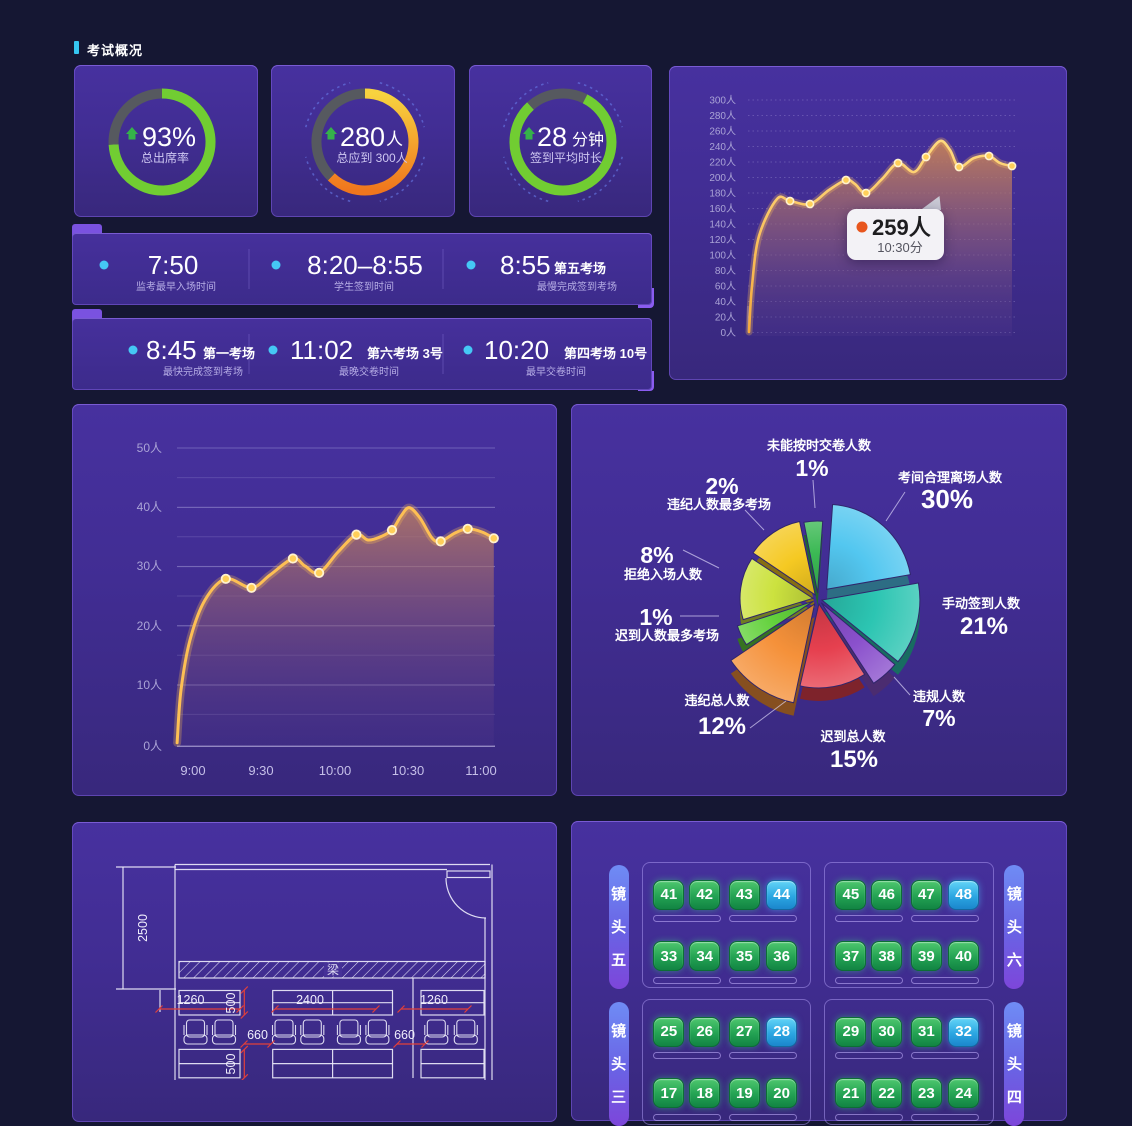  Describe the element at coordinates (260, 770) in the screenshot. I see `svg-text: 9:30` at that location.